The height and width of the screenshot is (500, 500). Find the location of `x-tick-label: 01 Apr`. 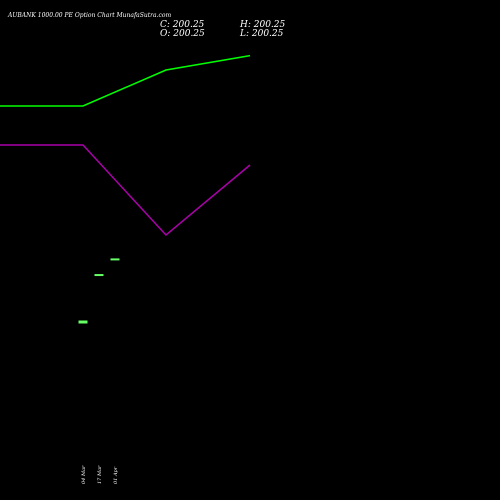

x-tick-label: 01 Apr is located at coordinates (116, 475).